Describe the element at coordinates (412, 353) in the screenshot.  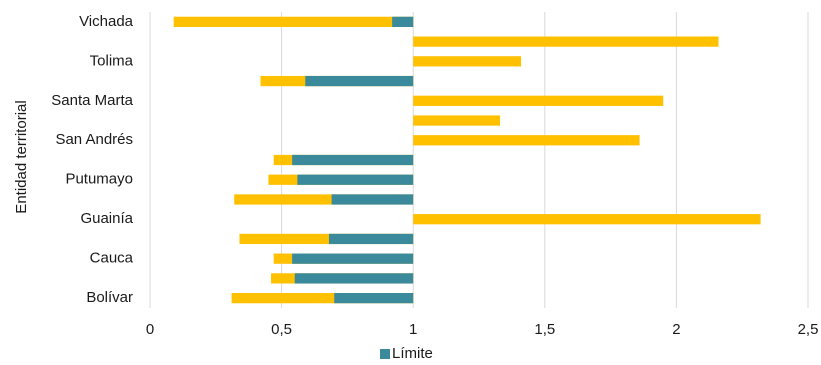
I see `legend-label-limite: Límite` at that location.